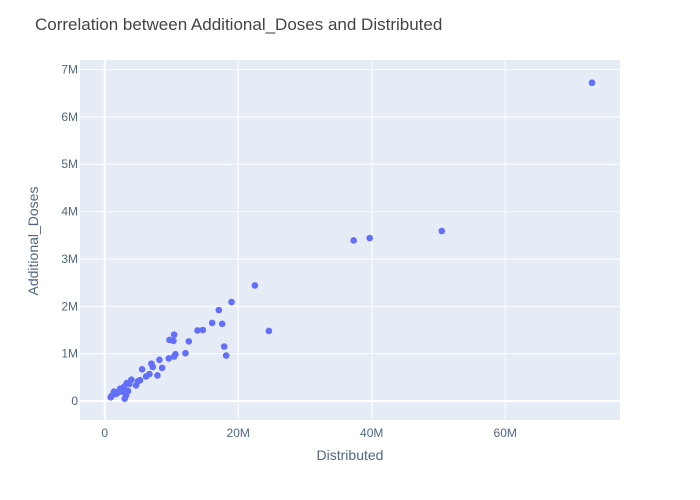 This screenshot has width=700, height=500. Describe the element at coordinates (69, 212) in the screenshot. I see `y-tick-label: 4M` at that location.